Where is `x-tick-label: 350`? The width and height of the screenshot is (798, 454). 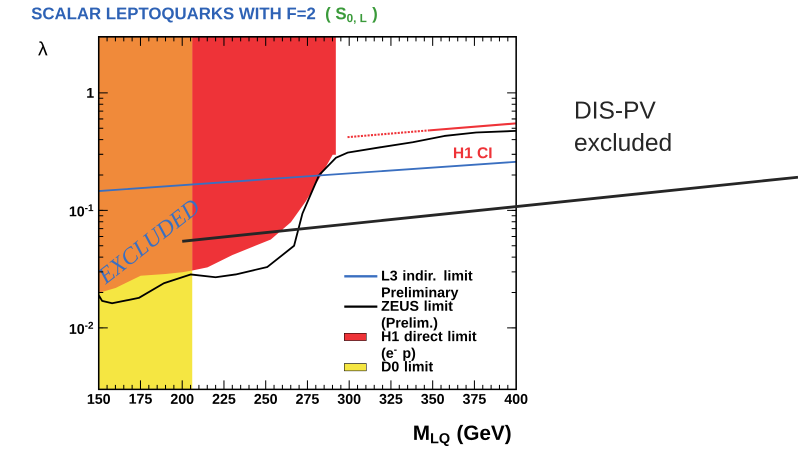 x-tick-label: 350 is located at coordinates (432, 399).